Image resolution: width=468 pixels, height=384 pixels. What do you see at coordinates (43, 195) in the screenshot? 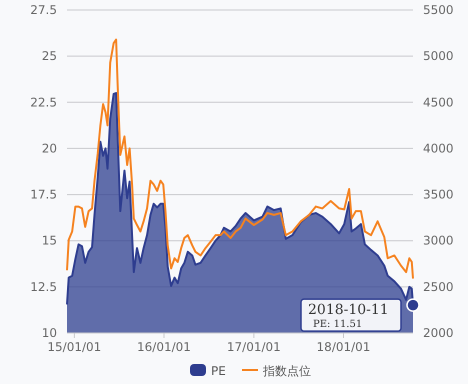
I see `y-tick-label: 17.5` at bounding box center [43, 195].